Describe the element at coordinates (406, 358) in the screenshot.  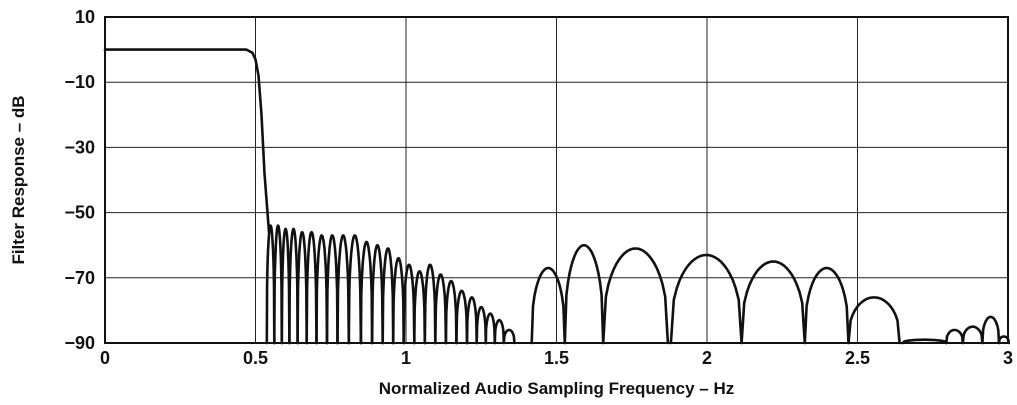
I see `x-tick-label: 1` at that location.